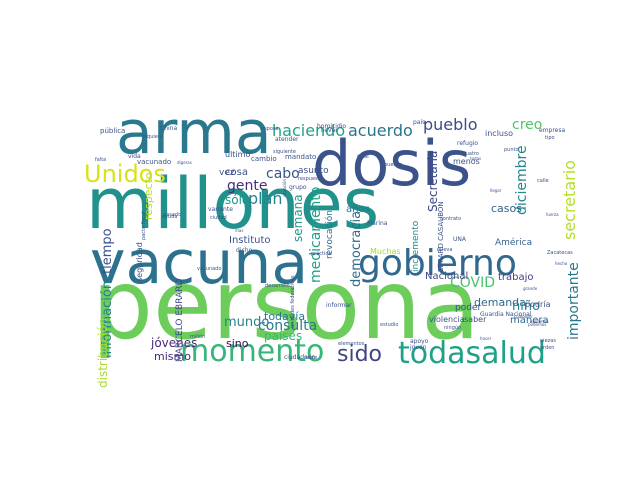  Describe the element at coordinates (284, 187) in the screenshot. I see `word-situación: situación` at that location.